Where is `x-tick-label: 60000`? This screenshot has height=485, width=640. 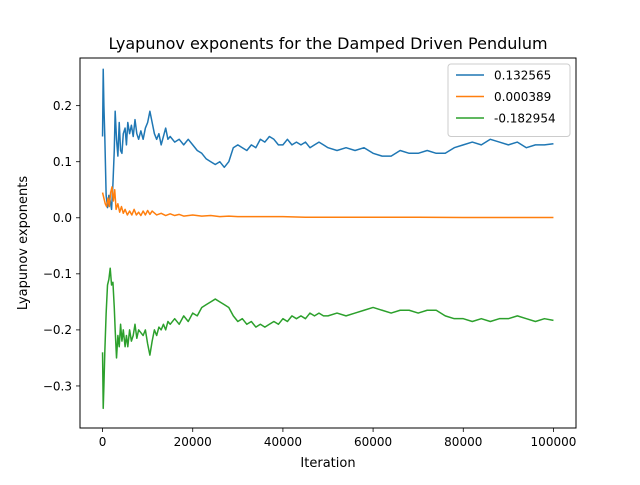
x-tick-label: 60000 is located at coordinates (373, 442).